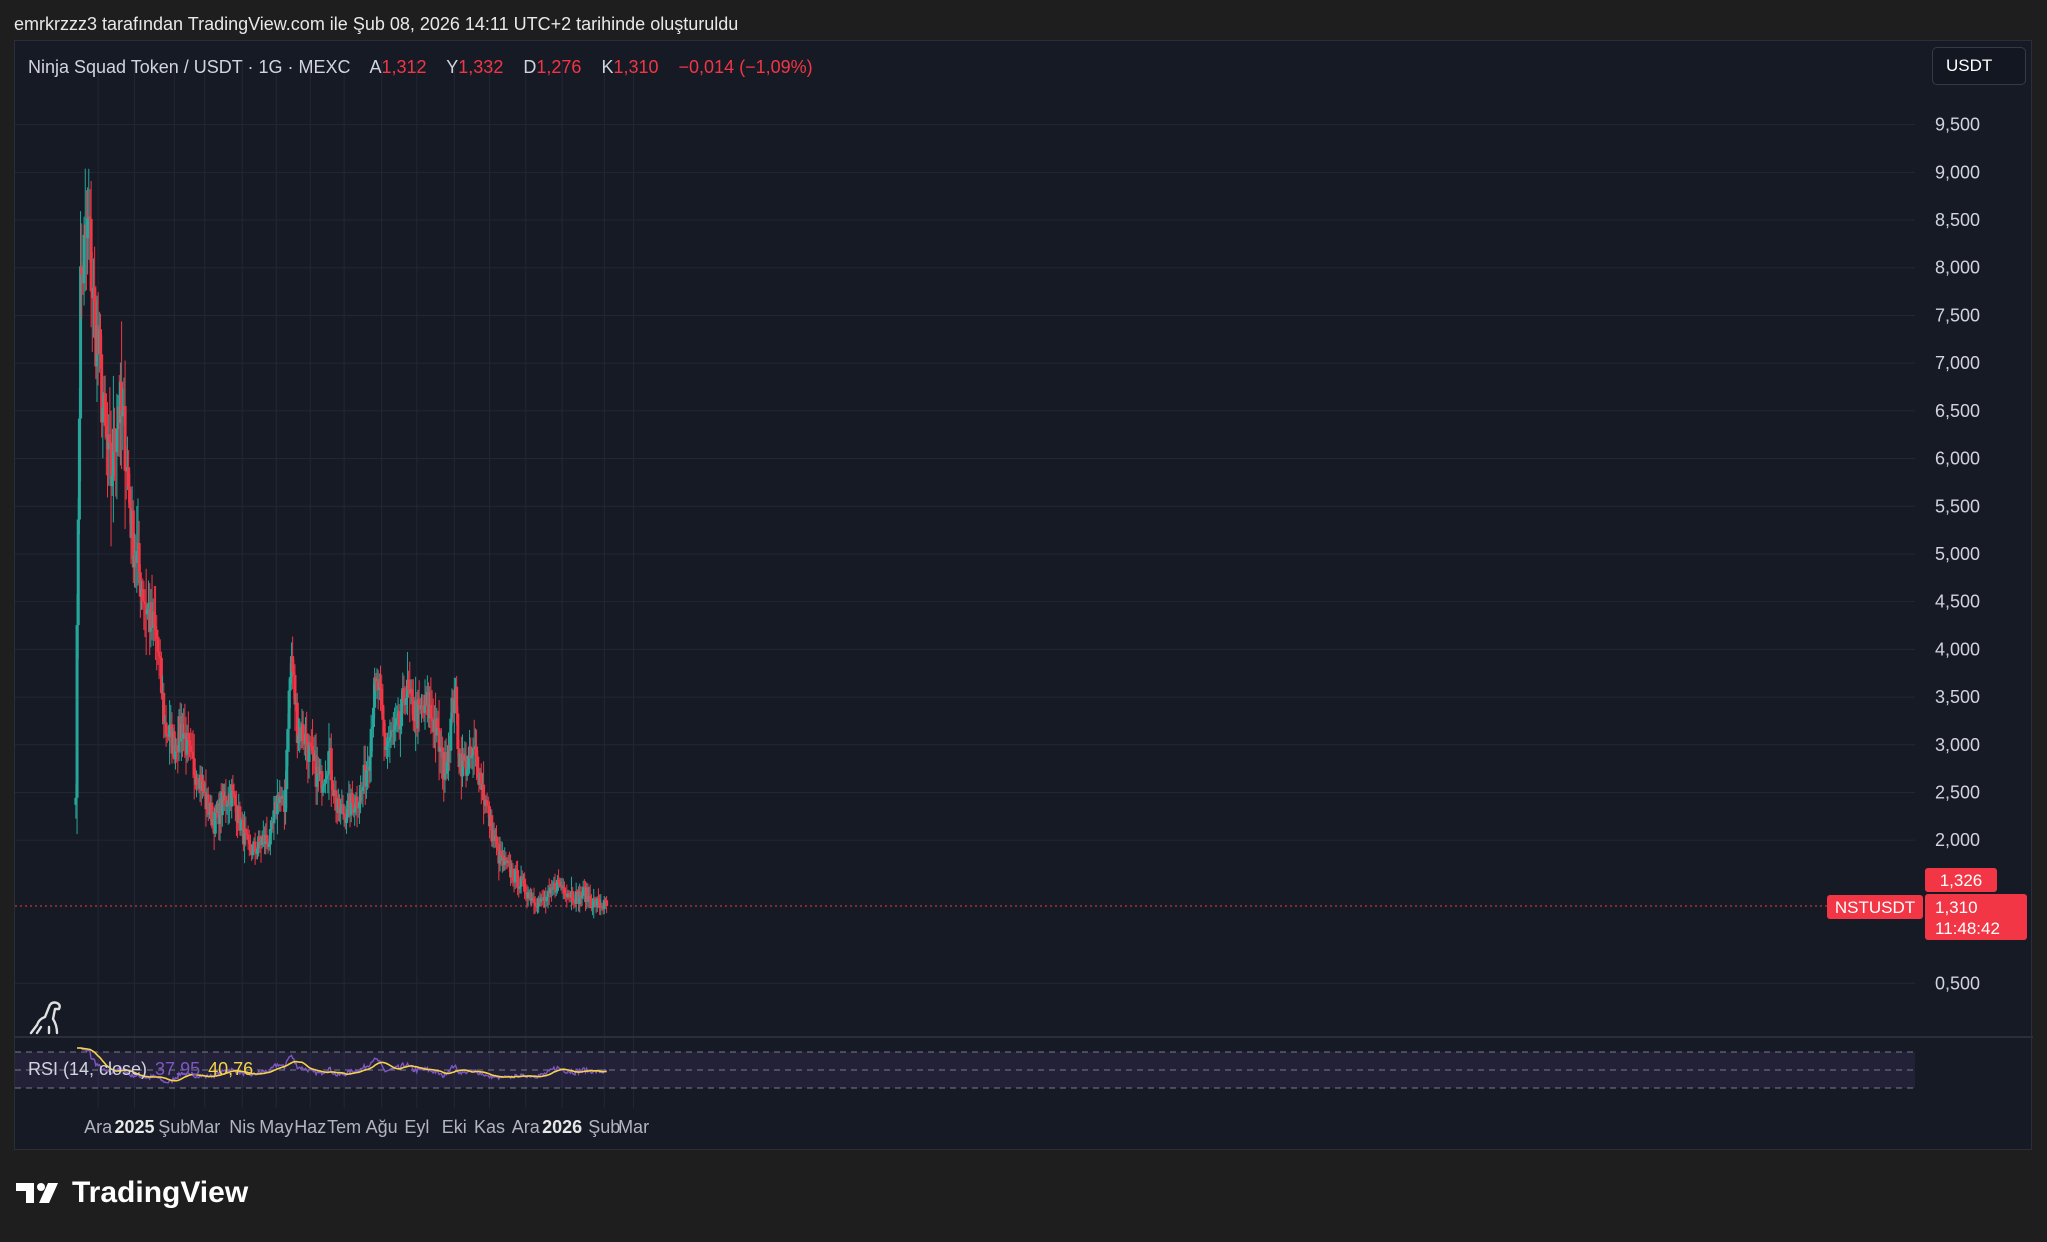  I want to click on y-tick-label: 5,500, so click(1957, 506).